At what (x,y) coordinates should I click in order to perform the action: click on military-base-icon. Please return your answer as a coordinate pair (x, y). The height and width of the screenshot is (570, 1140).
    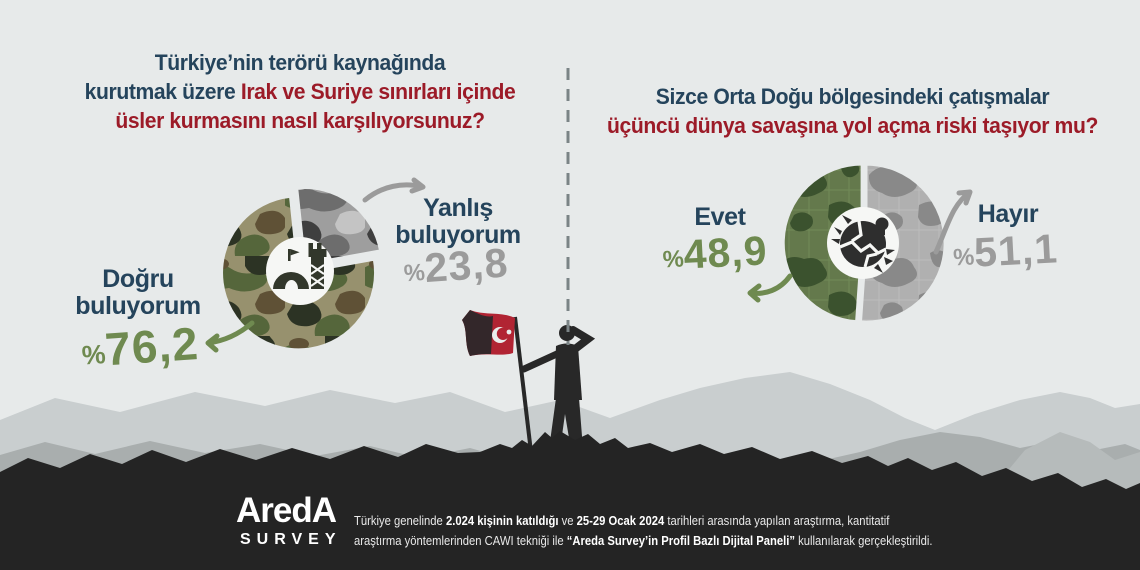
    Looking at the image, I should click on (300, 266).